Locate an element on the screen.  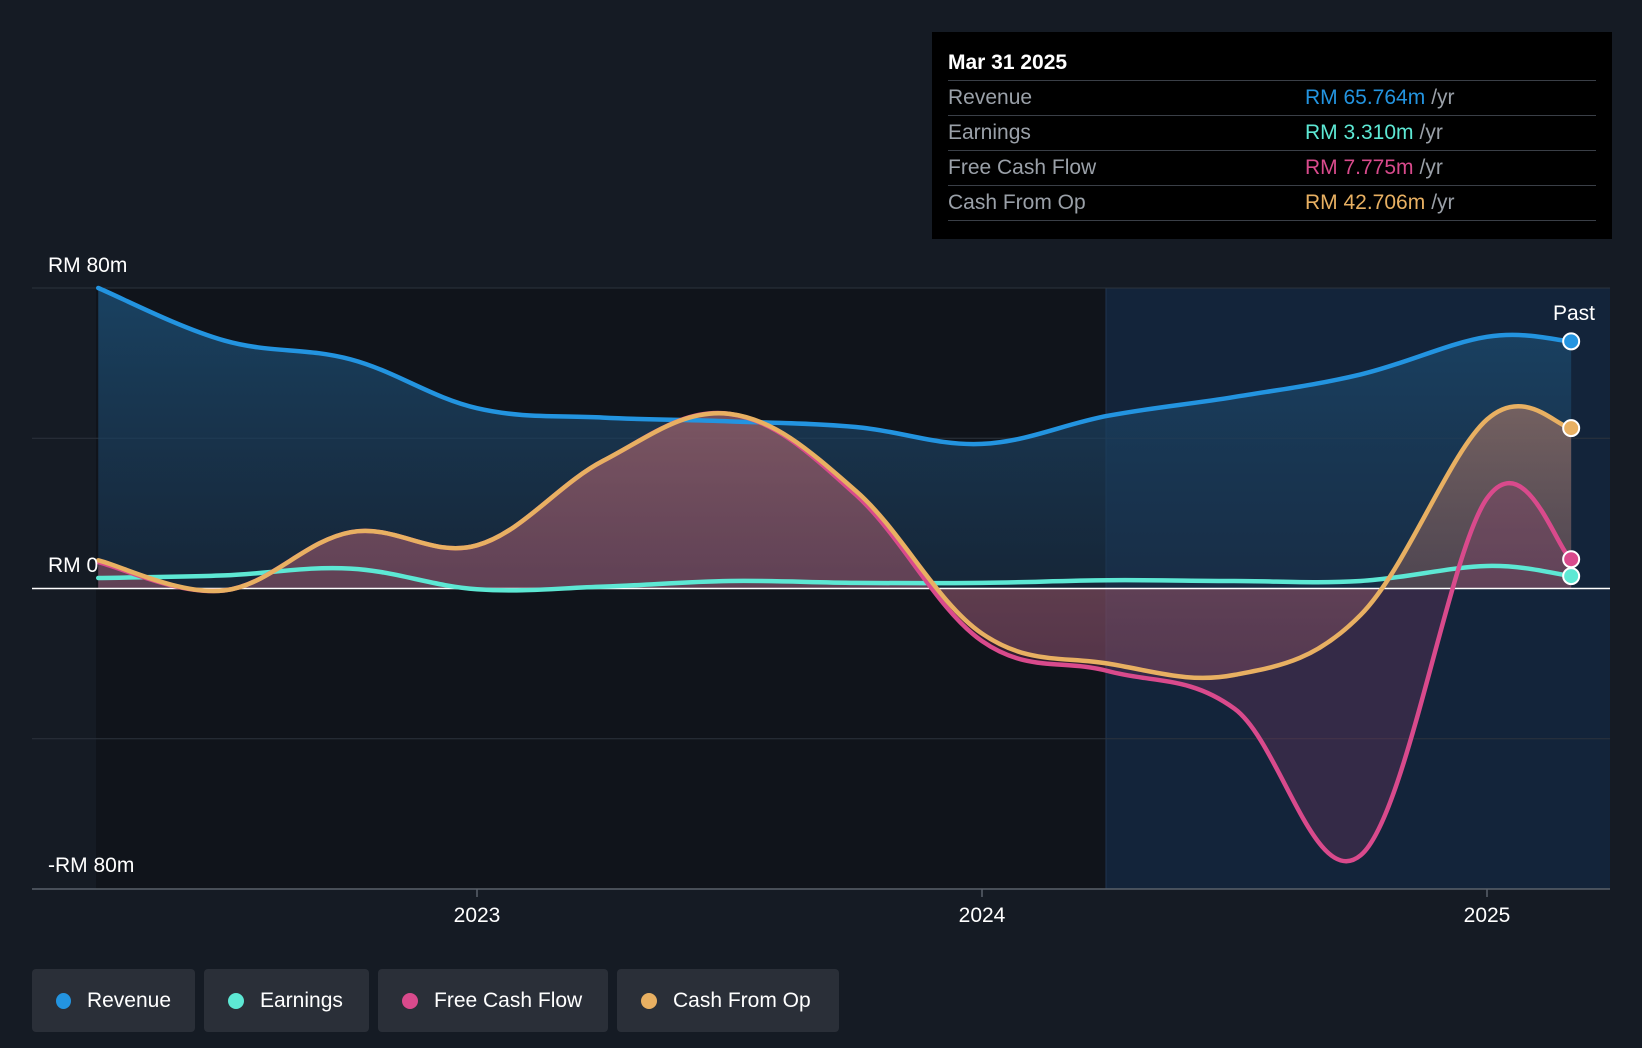
tooltip-value: RM 65.764m is located at coordinates (1365, 97).